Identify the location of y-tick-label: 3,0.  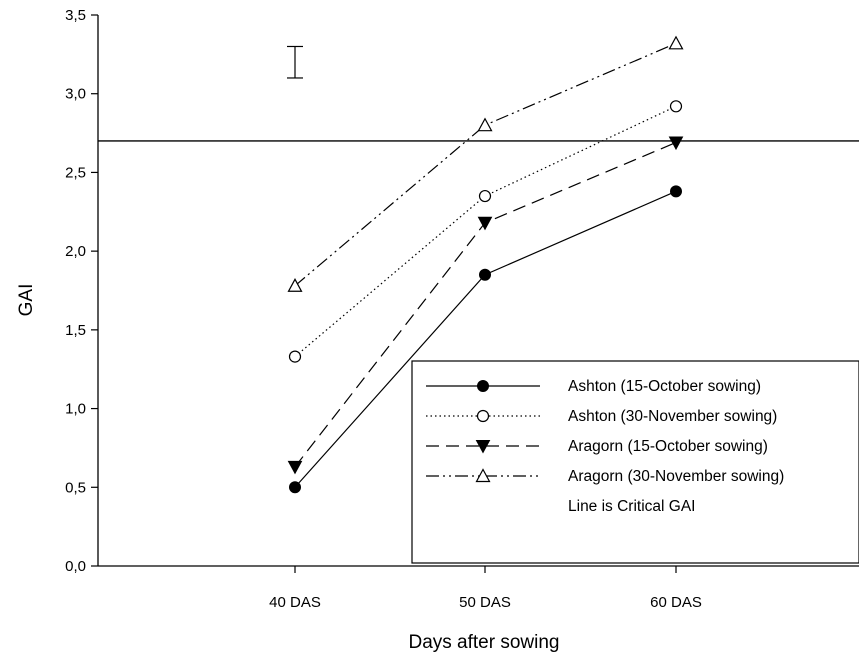
(75, 94).